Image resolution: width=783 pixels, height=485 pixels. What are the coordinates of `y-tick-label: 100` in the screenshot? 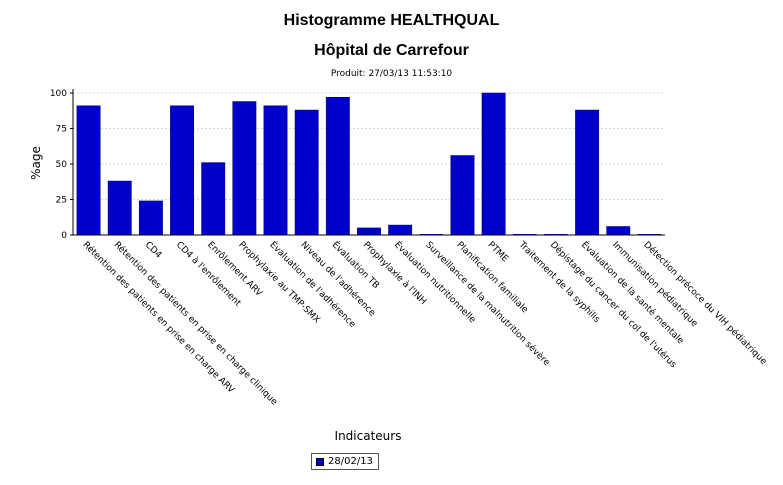 It's located at (58, 94).